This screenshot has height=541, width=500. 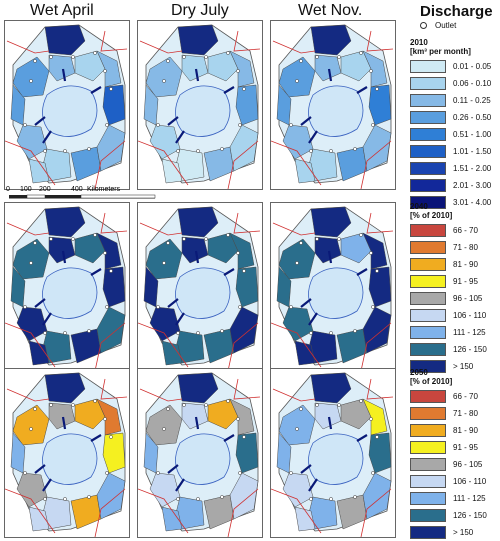 I want to click on legend-item: 66 - 70, so click(x=454, y=396).